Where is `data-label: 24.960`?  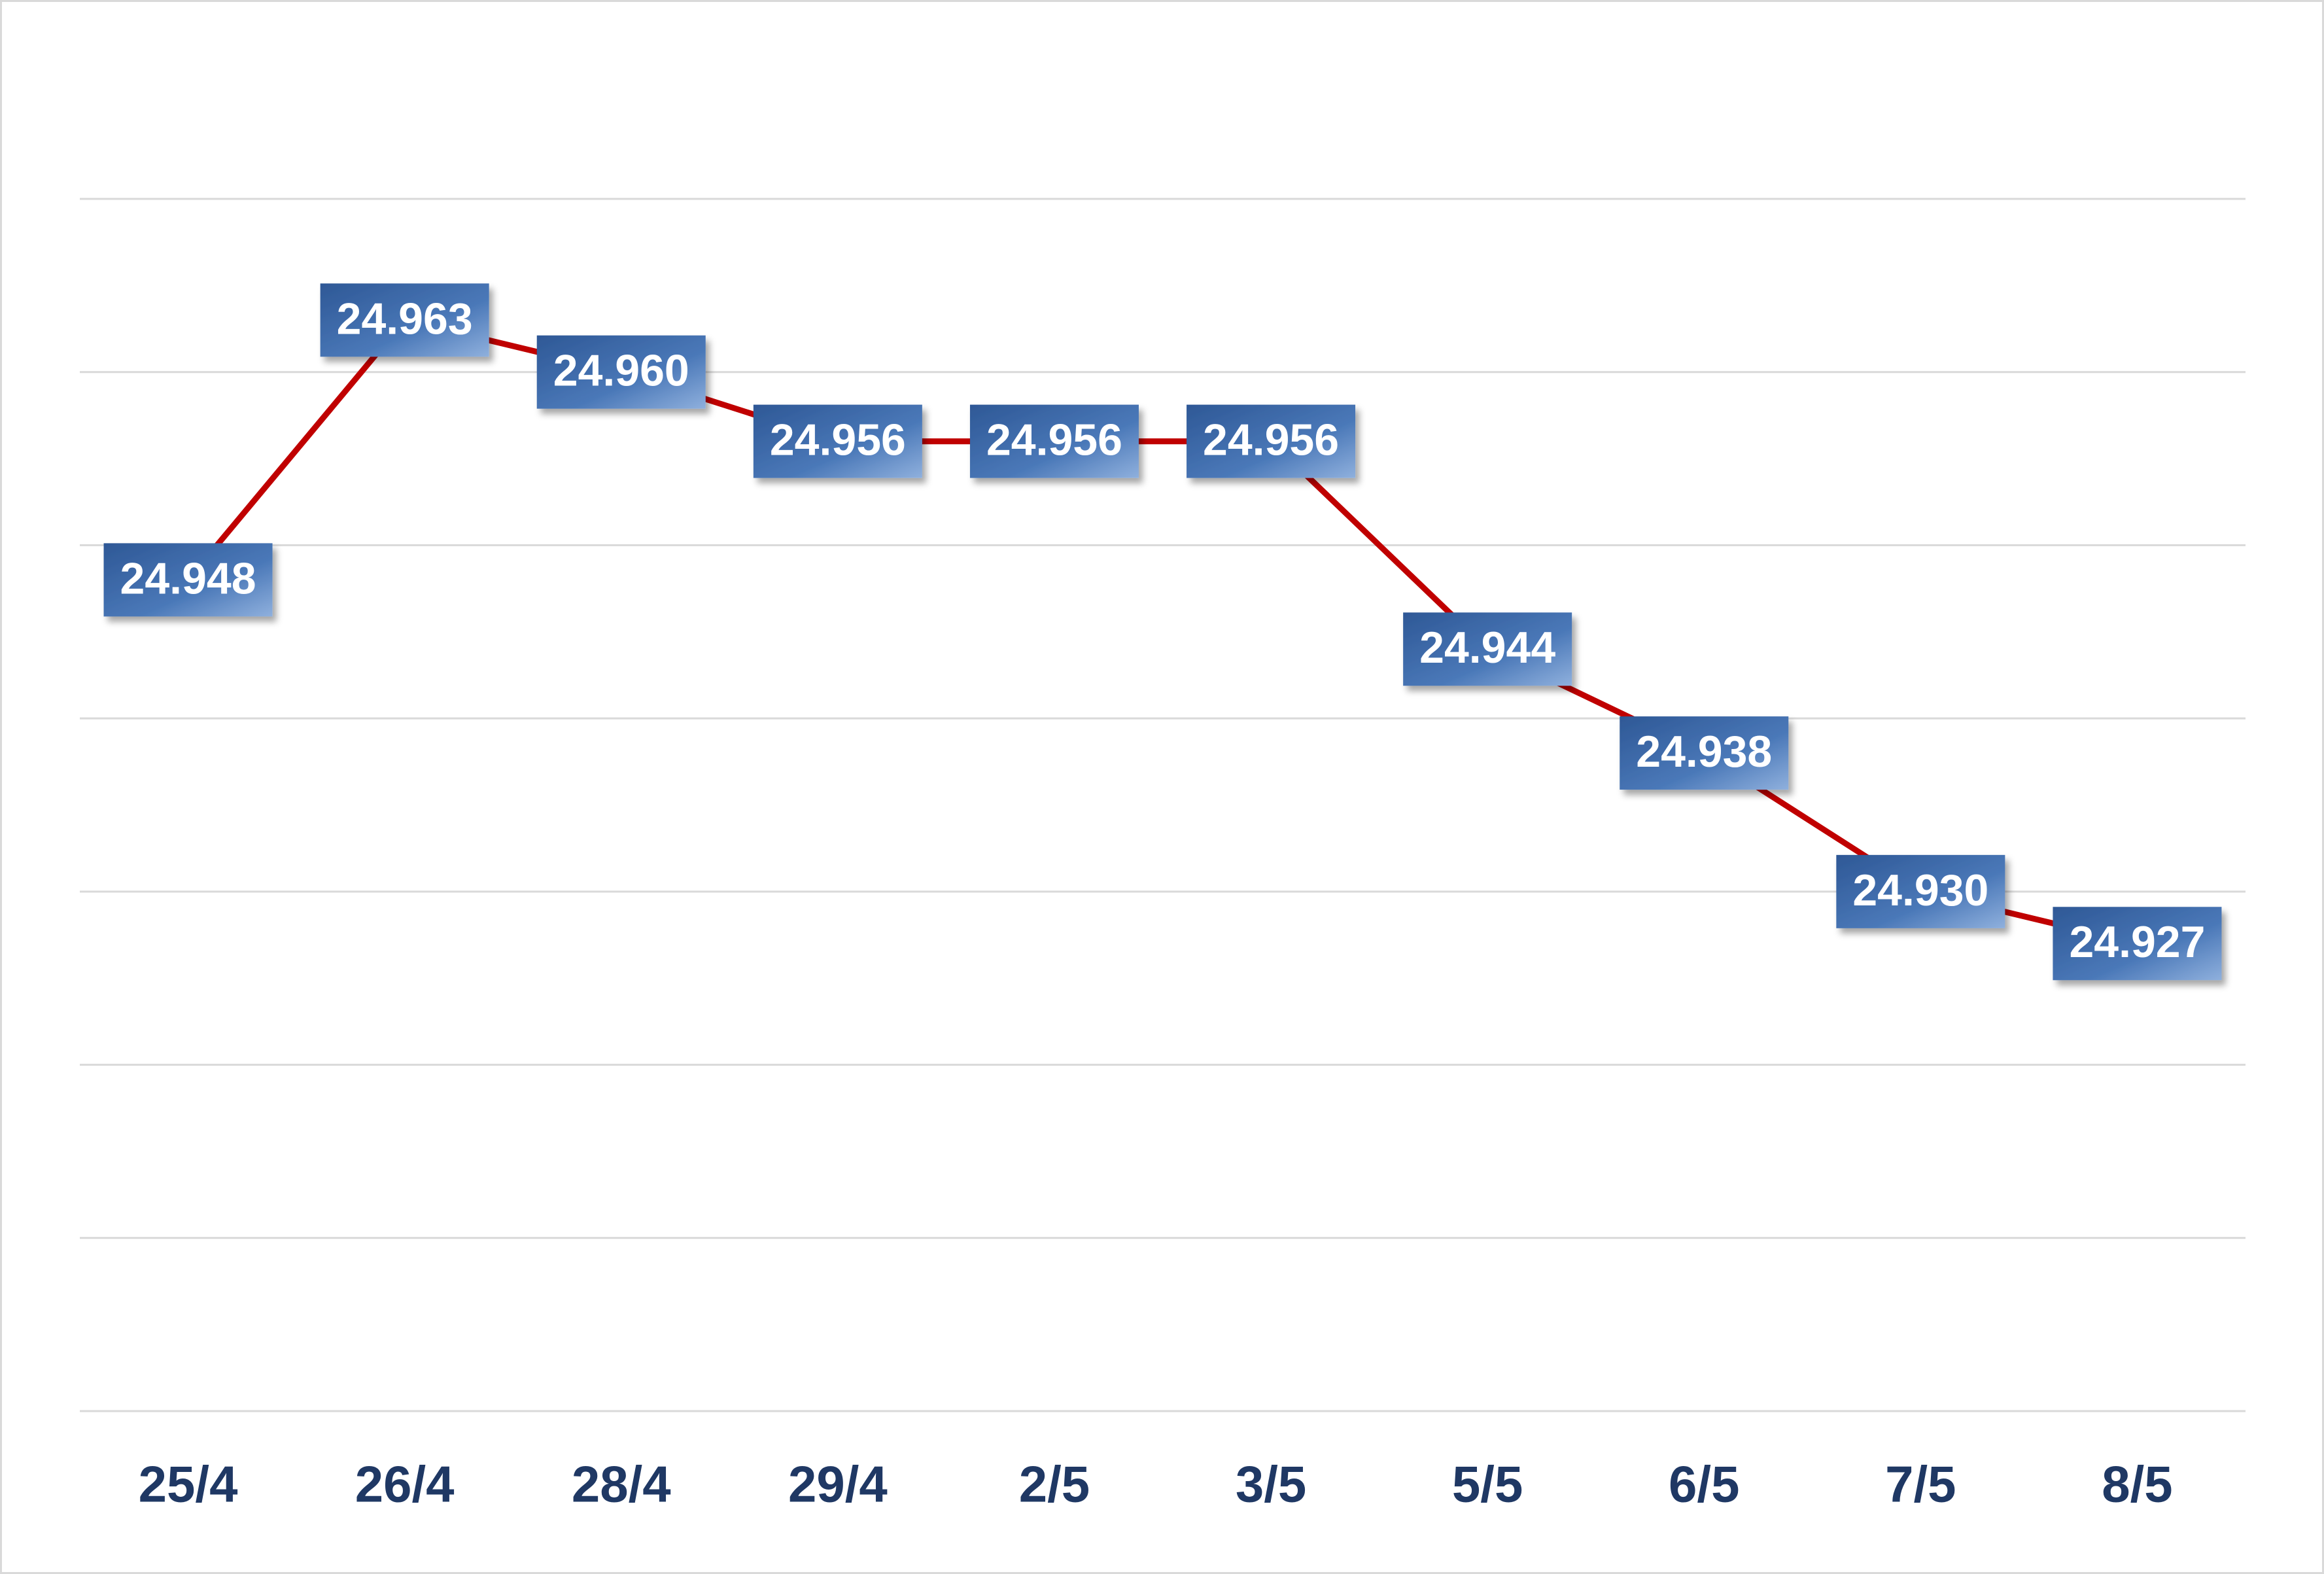
data-label: 24.960 is located at coordinates (621, 372).